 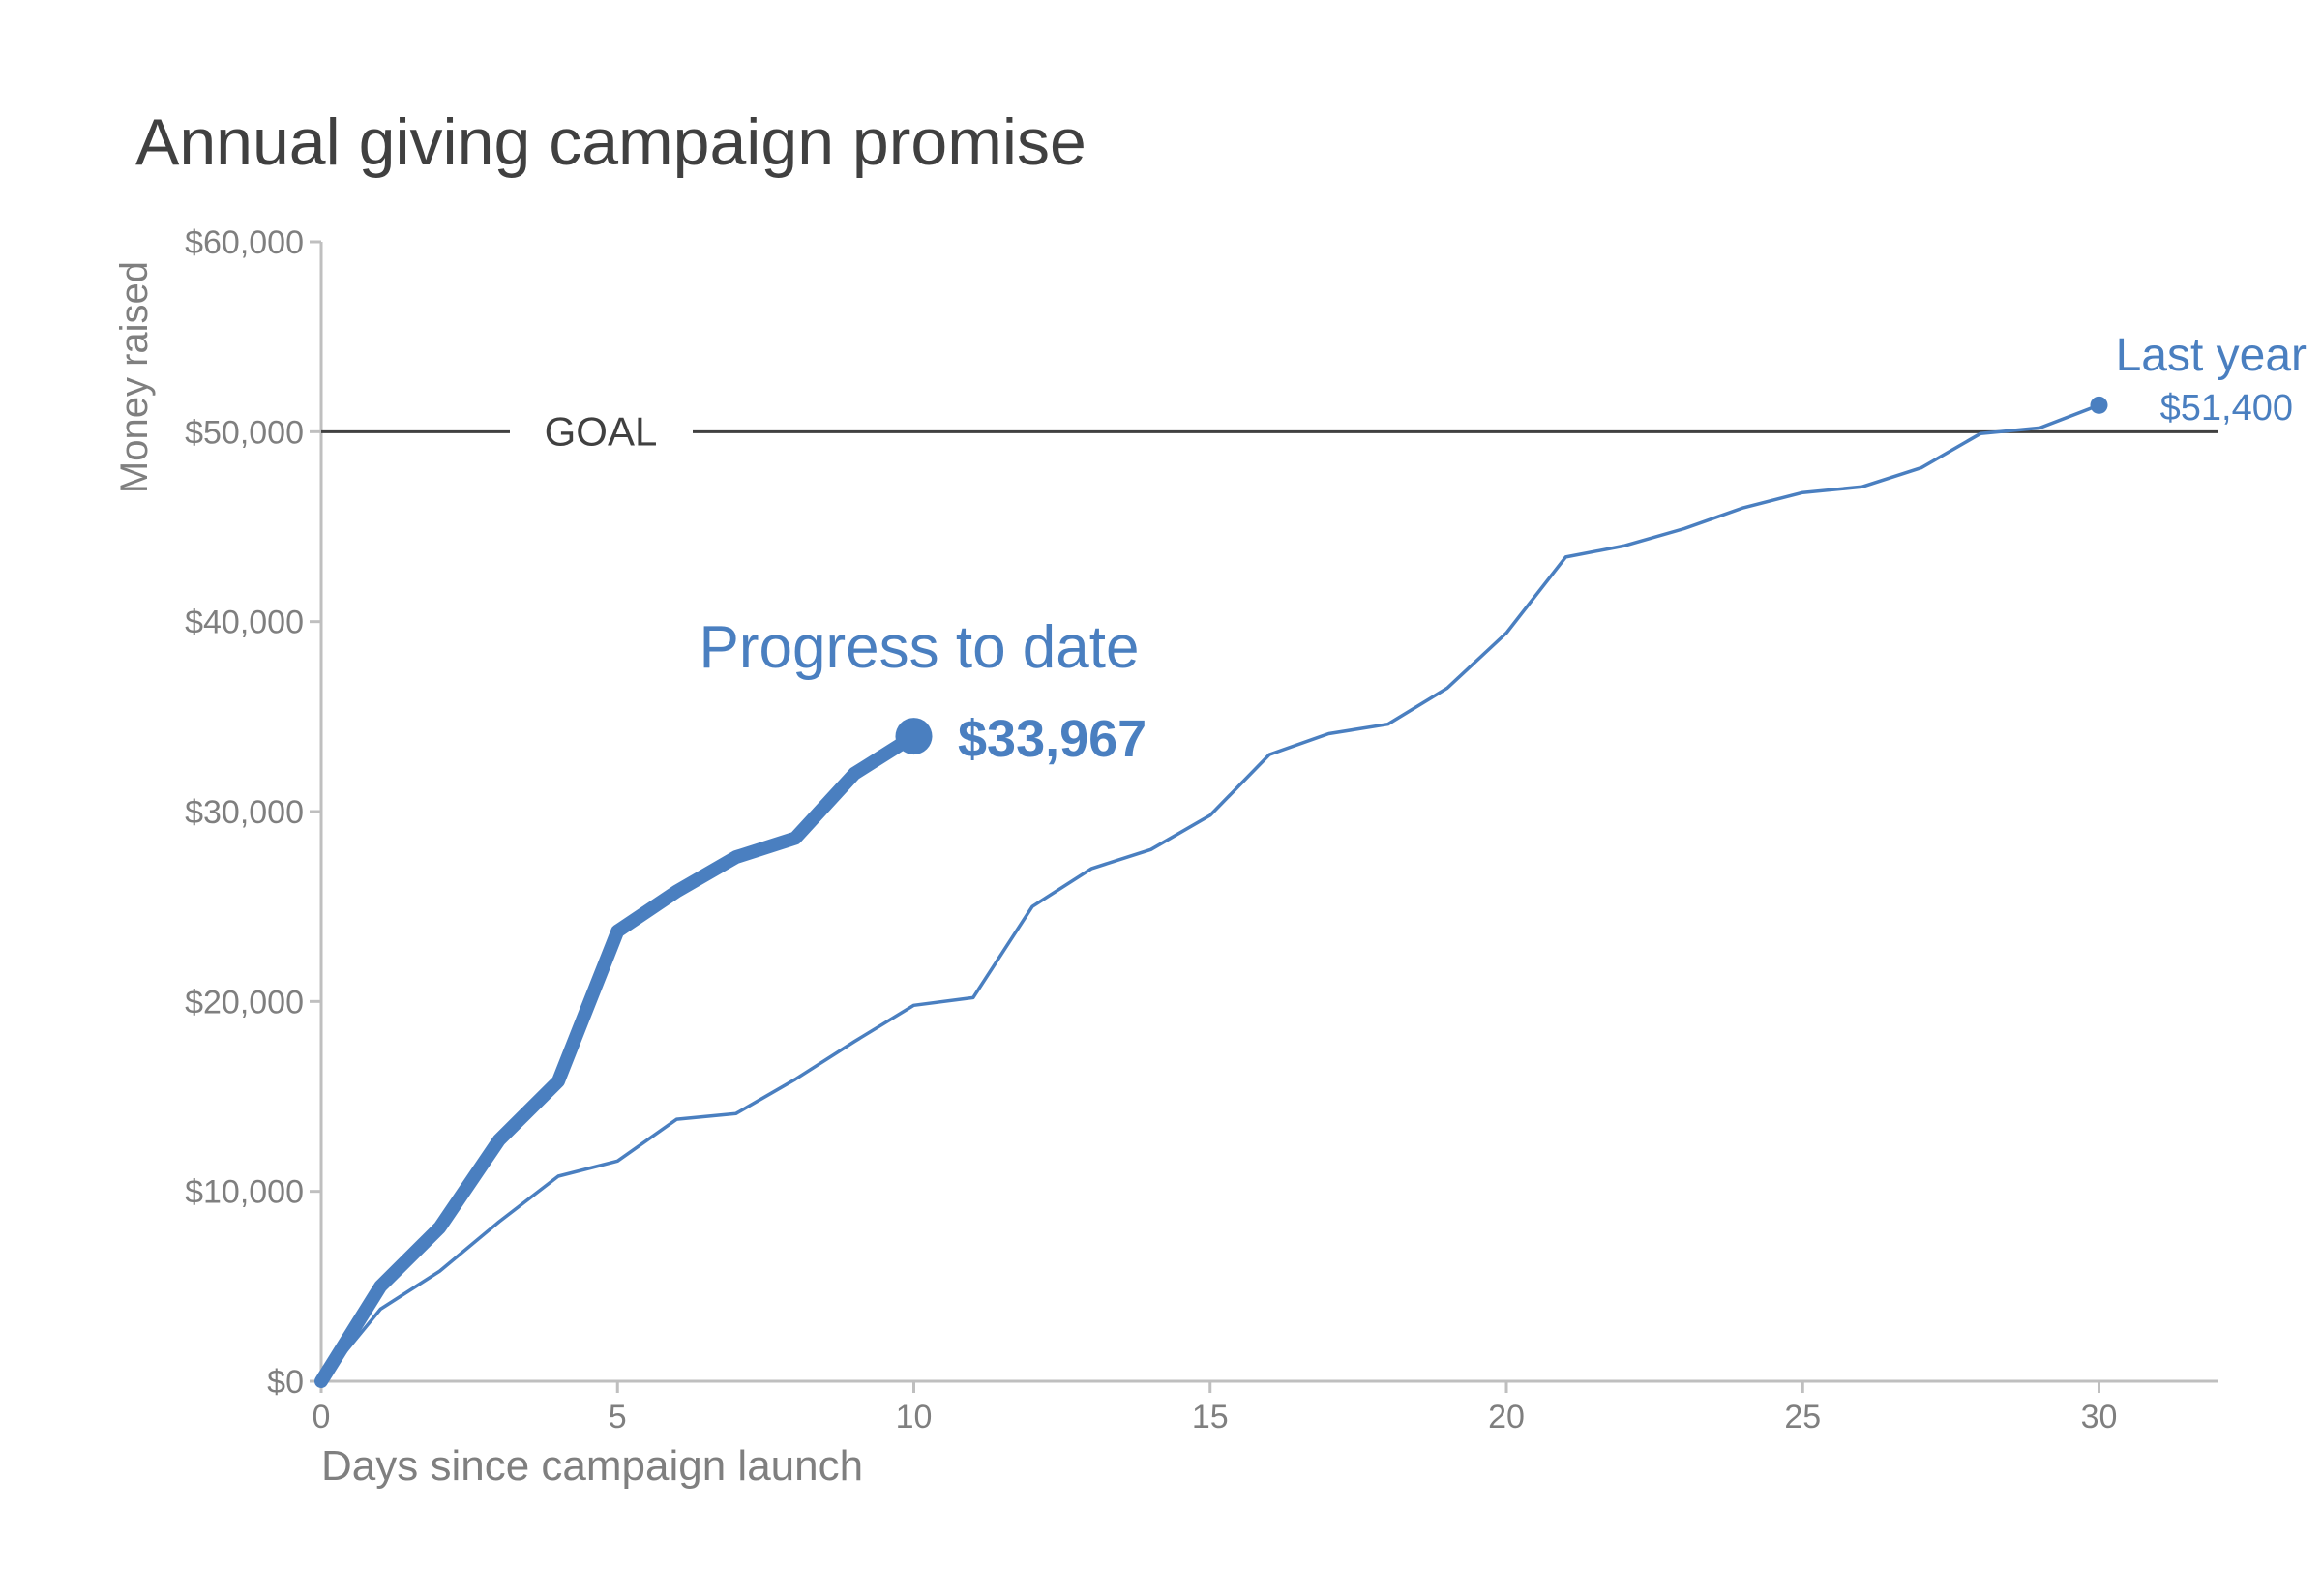 What do you see at coordinates (1210, 1417) in the screenshot?
I see `x-tick-label: 15` at bounding box center [1210, 1417].